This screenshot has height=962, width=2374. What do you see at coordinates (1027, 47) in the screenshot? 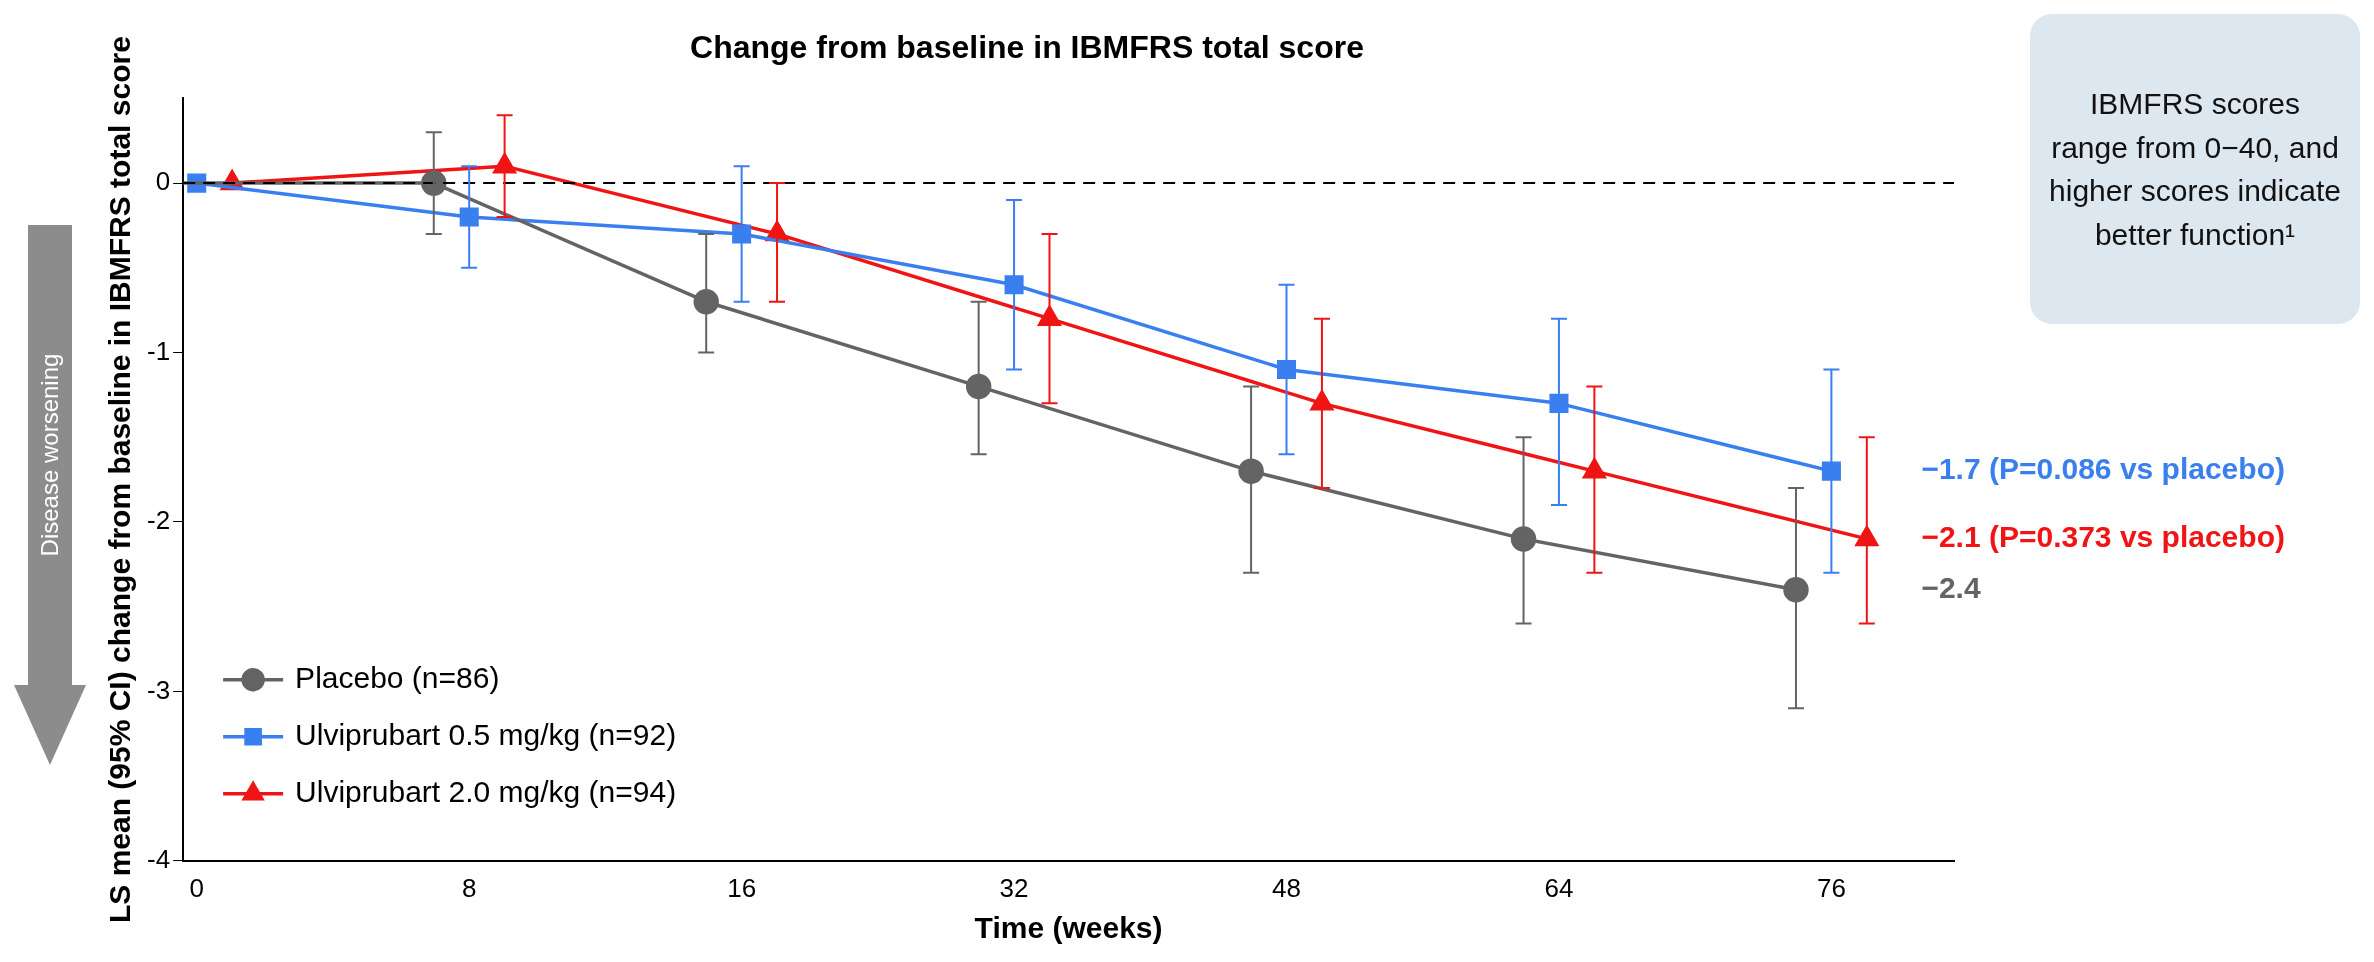
I see `chart-title: Change from baseline in IBMFRS total score` at bounding box center [1027, 47].